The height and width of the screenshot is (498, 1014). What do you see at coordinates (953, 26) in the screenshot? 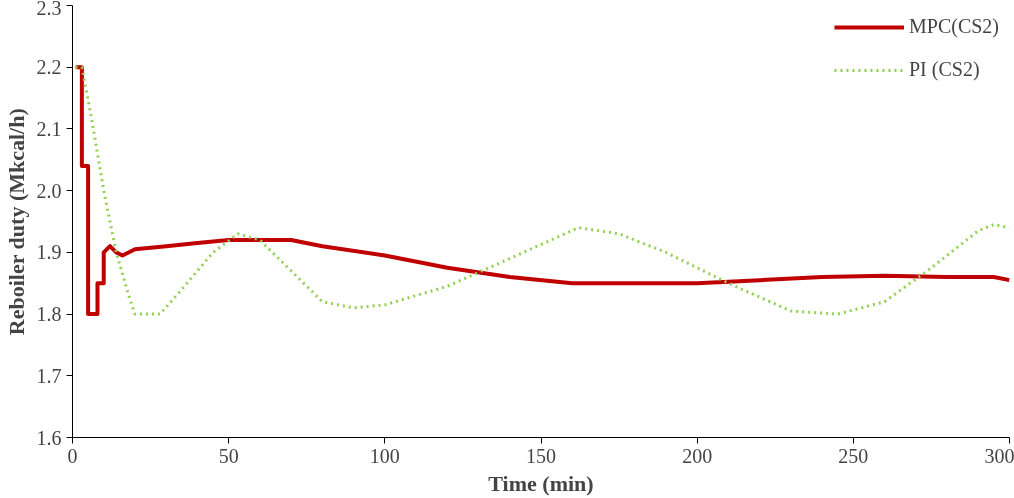
I see `legend-label: MPC(CS2)` at bounding box center [953, 26].